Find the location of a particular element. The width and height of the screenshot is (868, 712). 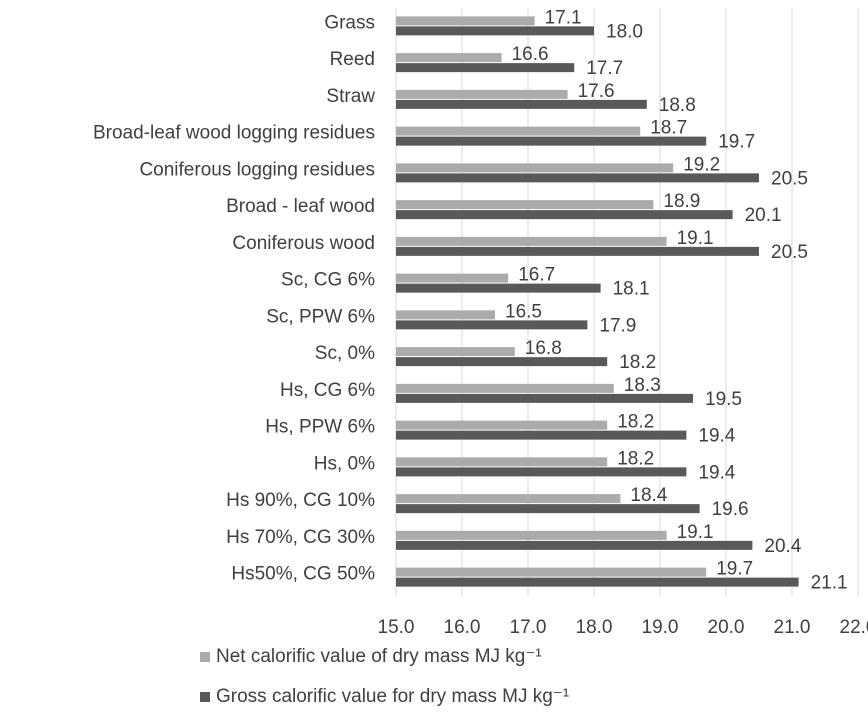

y-tick-label: Straw is located at coordinates (350, 96).